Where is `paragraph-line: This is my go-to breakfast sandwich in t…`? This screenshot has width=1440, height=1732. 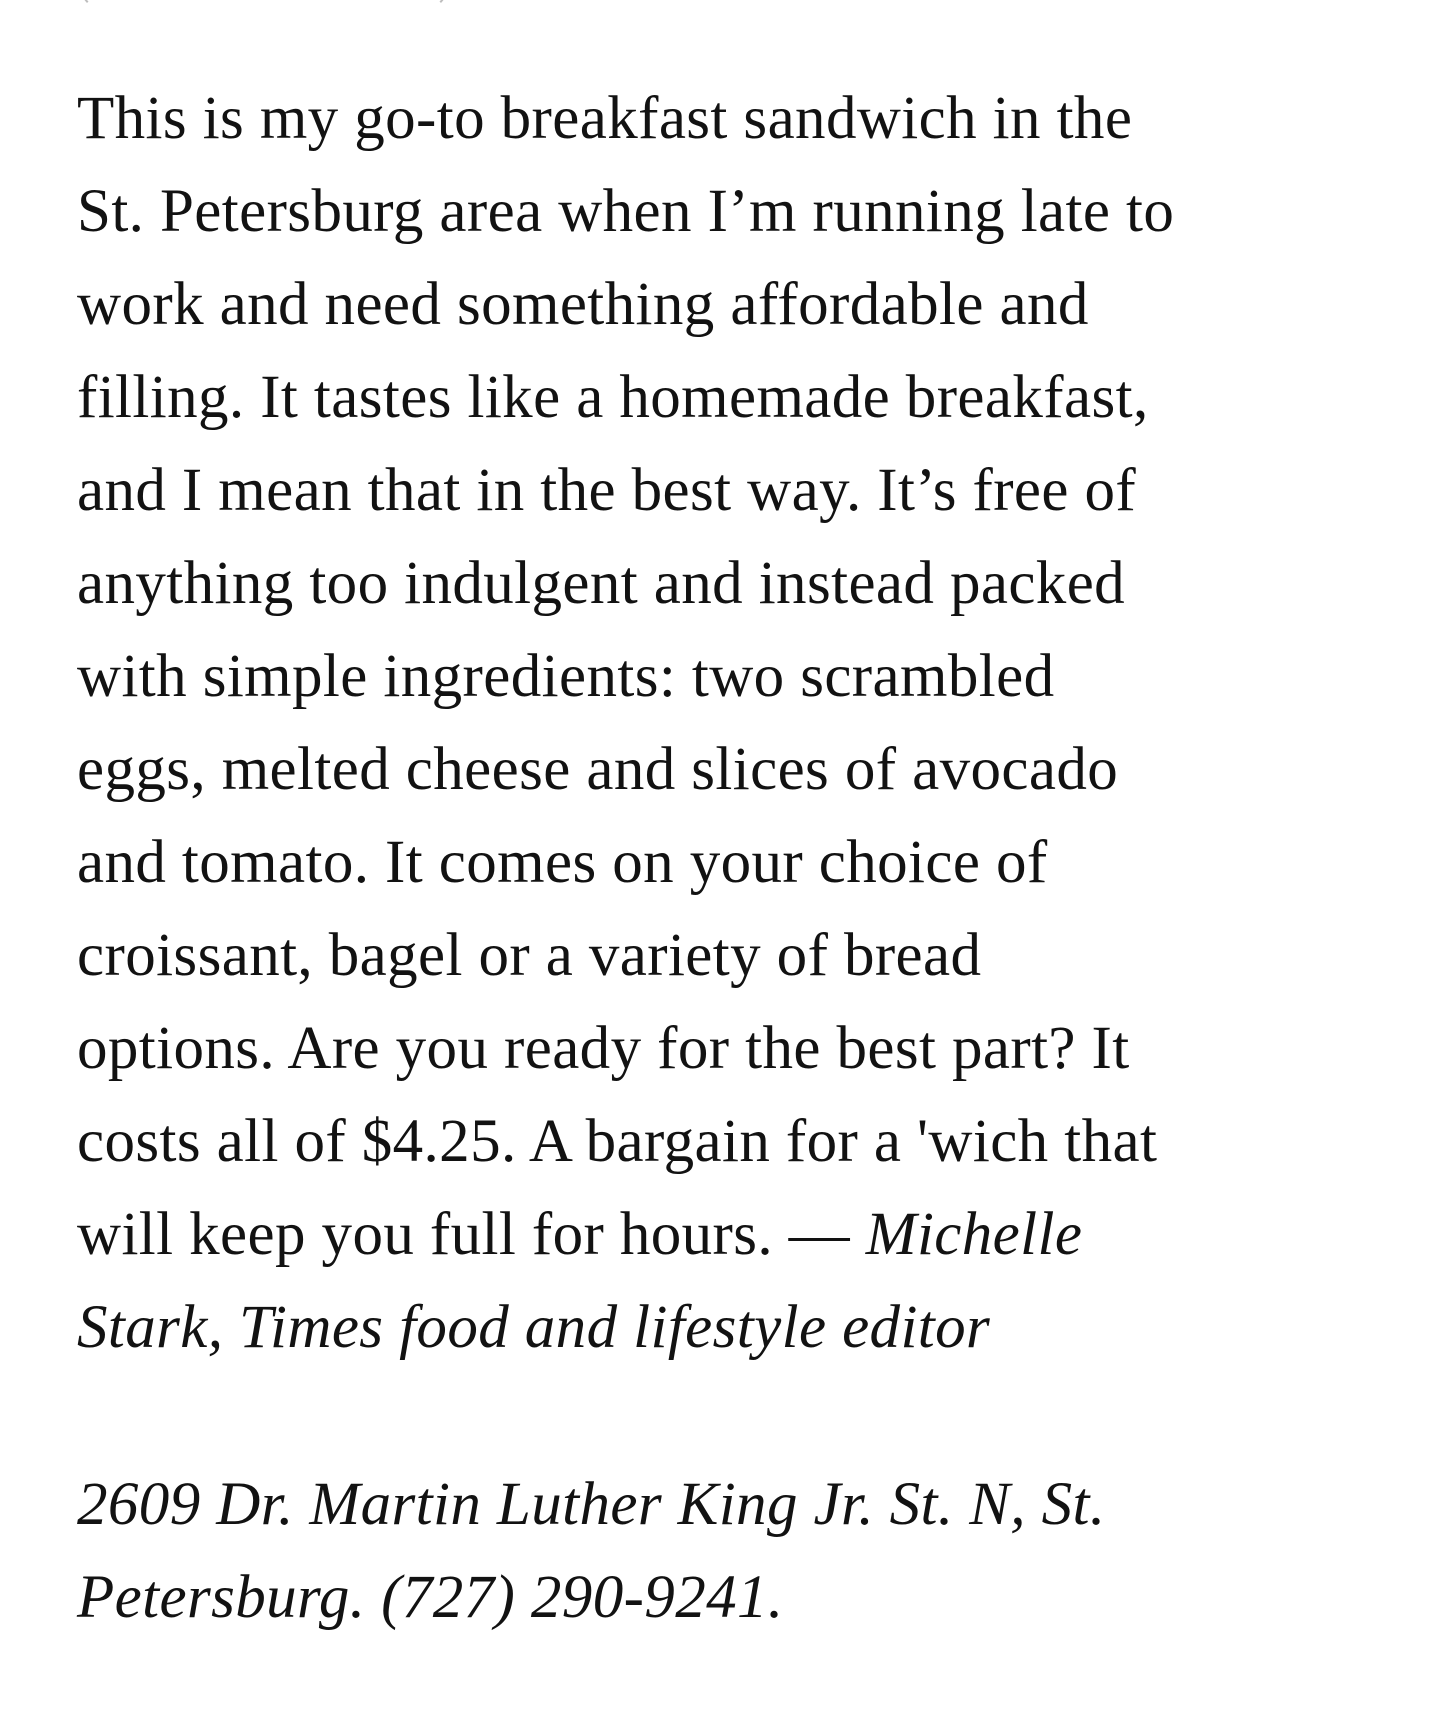
paragraph-line: This is my go-to breakfast sandwich in t… is located at coordinates (605, 118).